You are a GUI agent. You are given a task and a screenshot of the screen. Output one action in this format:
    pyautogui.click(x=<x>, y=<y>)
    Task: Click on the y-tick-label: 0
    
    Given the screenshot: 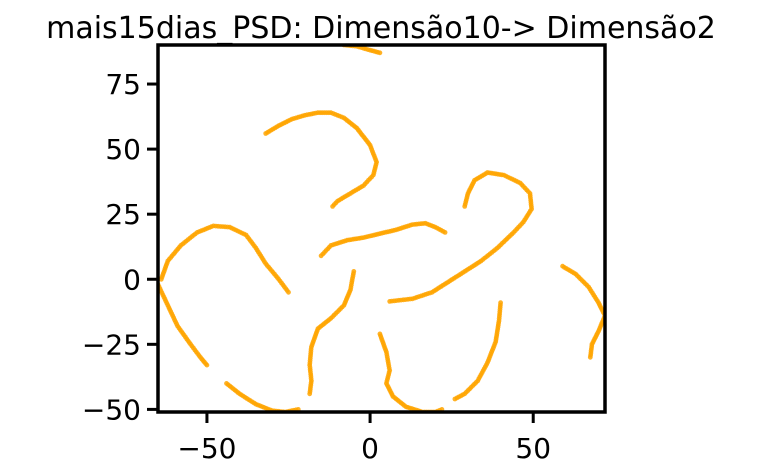 What is the action you would take?
    pyautogui.click(x=132, y=279)
    